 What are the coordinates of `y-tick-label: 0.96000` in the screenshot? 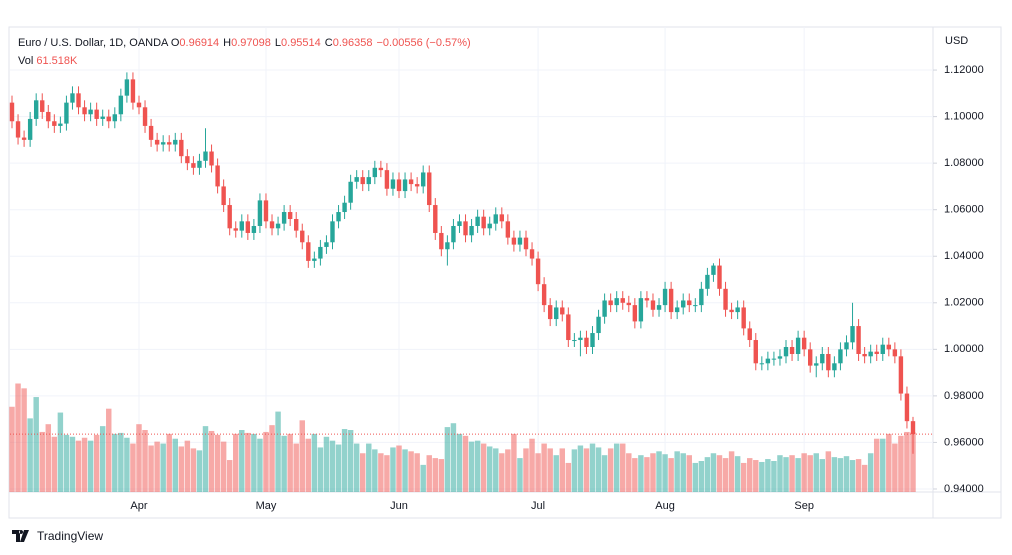 It's located at (964, 442).